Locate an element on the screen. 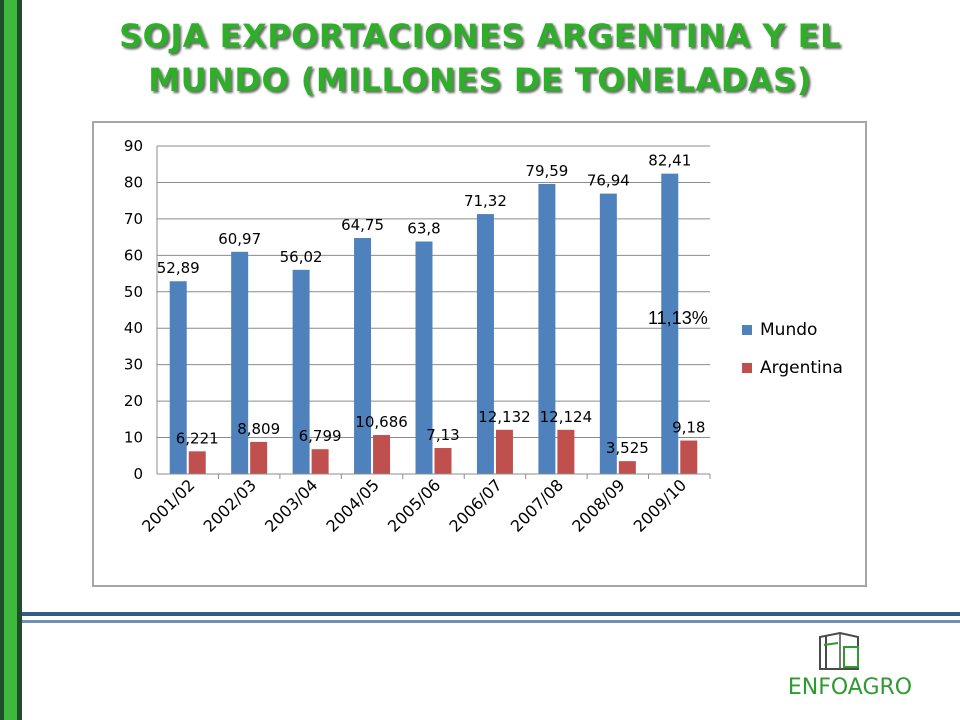 The width and height of the screenshot is (960, 720). y-tick-label: 50 is located at coordinates (133, 292).